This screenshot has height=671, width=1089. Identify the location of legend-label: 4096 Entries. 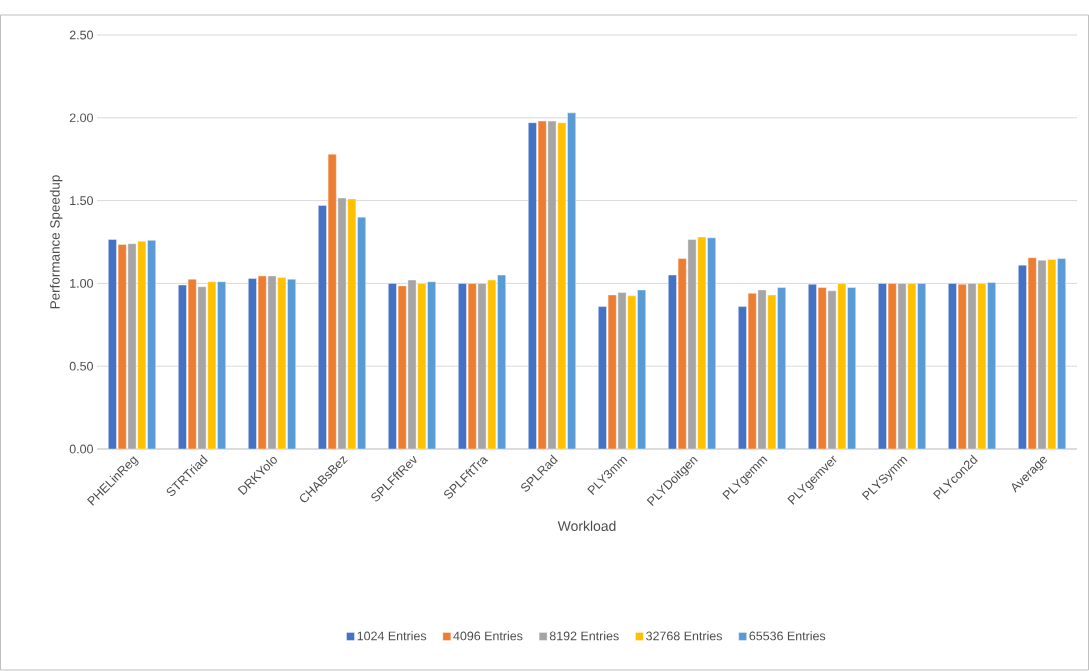
(488, 636).